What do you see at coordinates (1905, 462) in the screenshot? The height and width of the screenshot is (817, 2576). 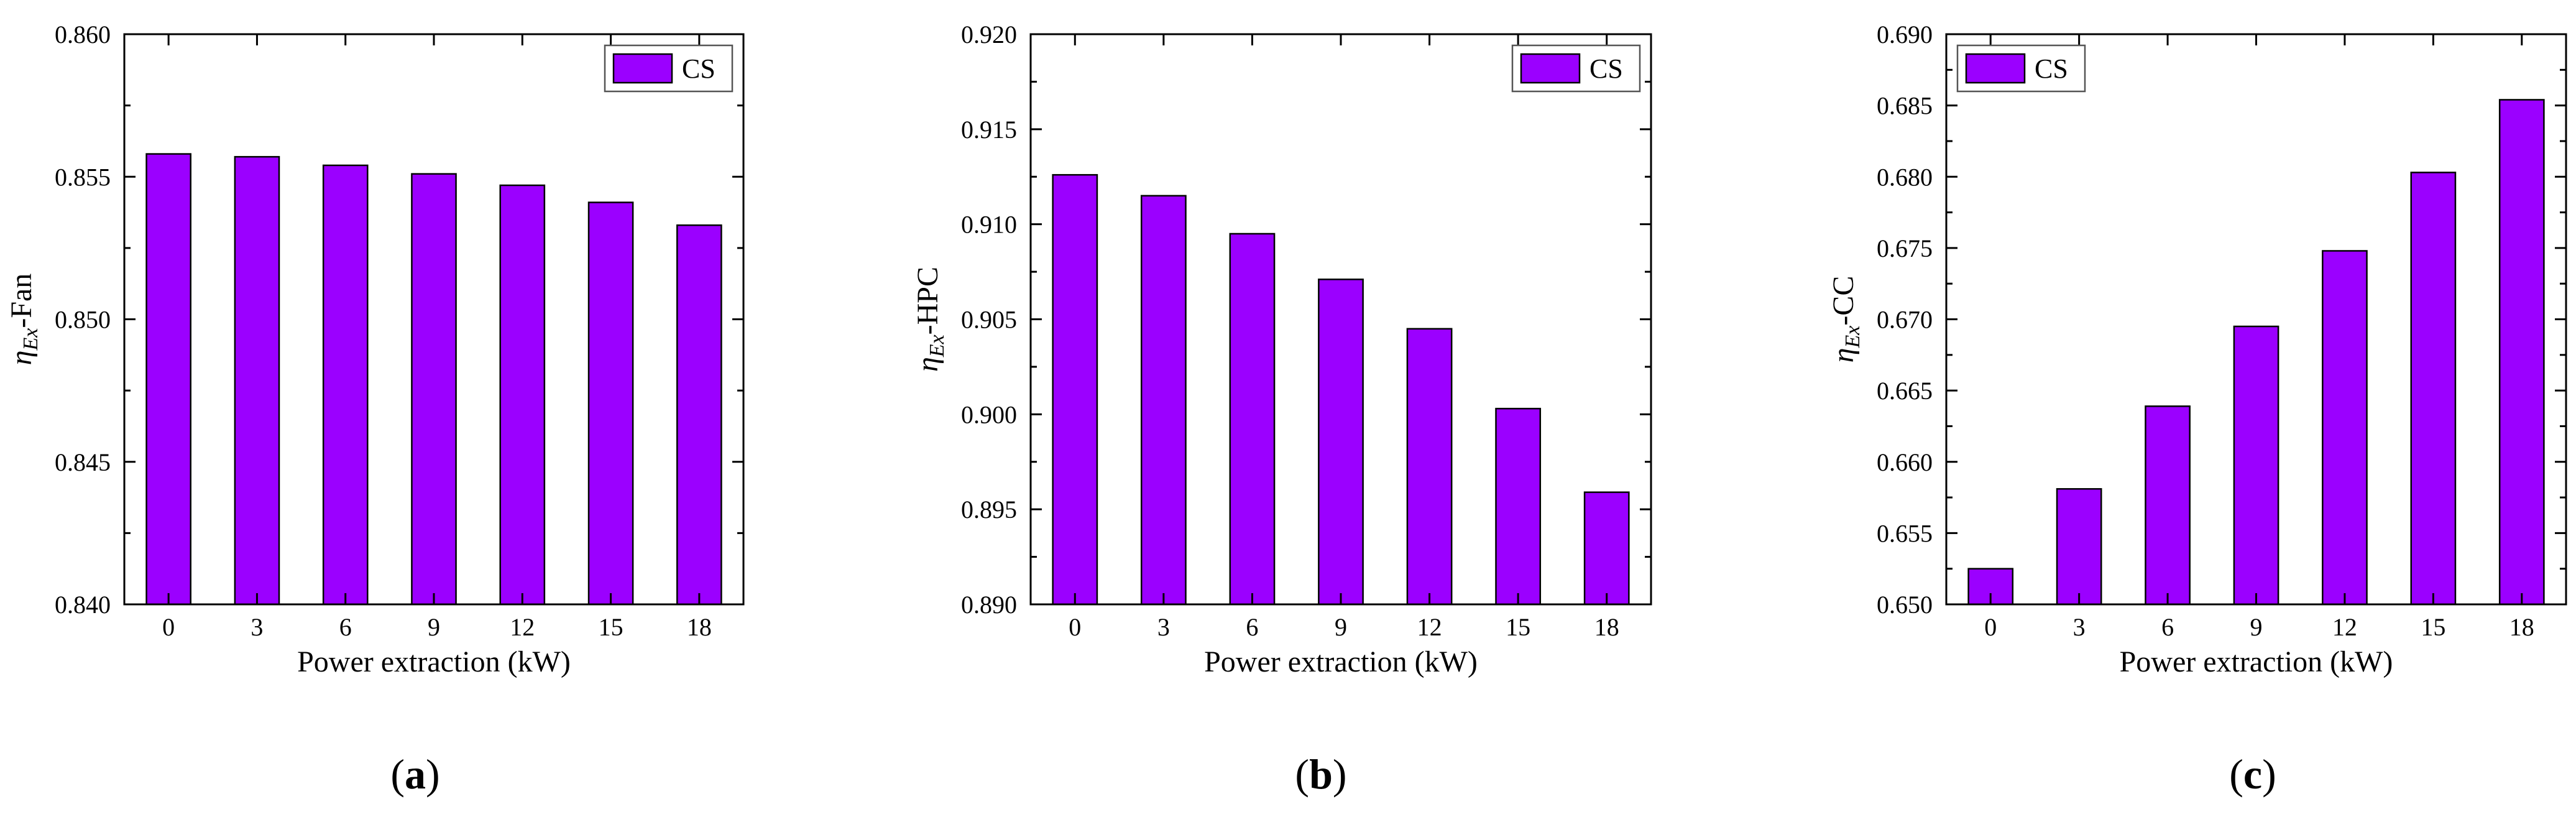 I see `y-tick-label: 0.660` at bounding box center [1905, 462].